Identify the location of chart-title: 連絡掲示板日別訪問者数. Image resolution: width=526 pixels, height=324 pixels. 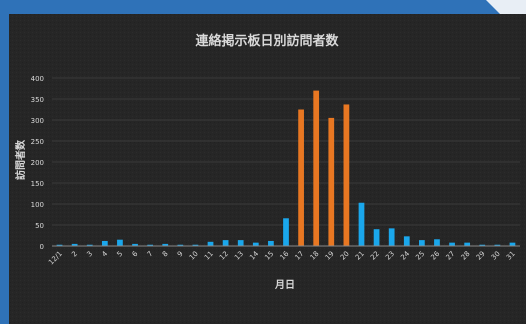
(267, 41).